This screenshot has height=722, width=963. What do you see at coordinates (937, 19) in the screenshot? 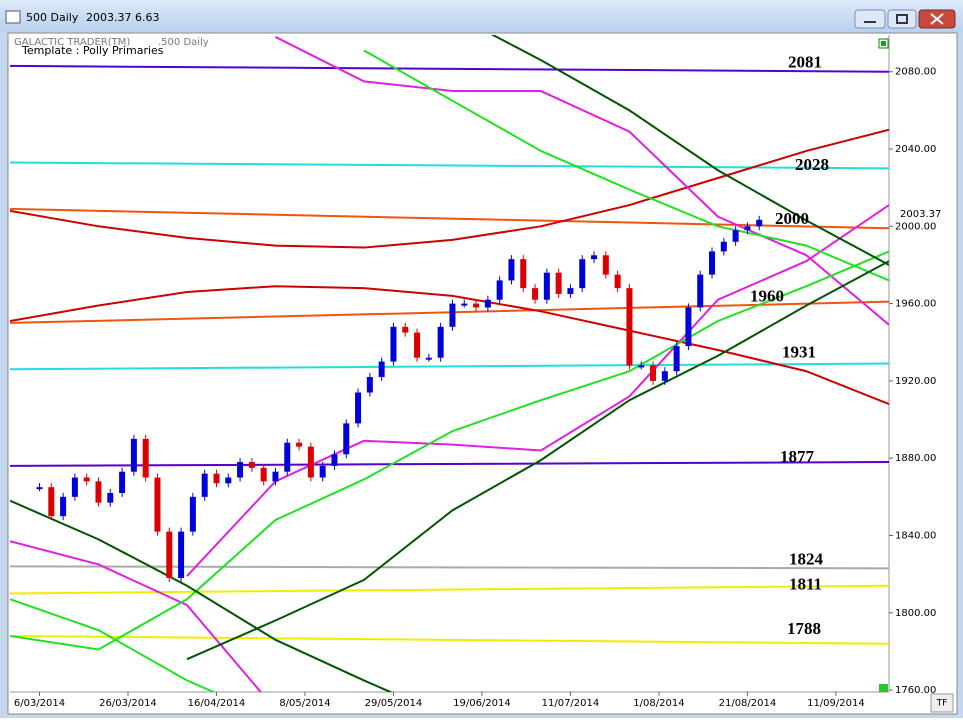
I see `close-icon` at bounding box center [937, 19].